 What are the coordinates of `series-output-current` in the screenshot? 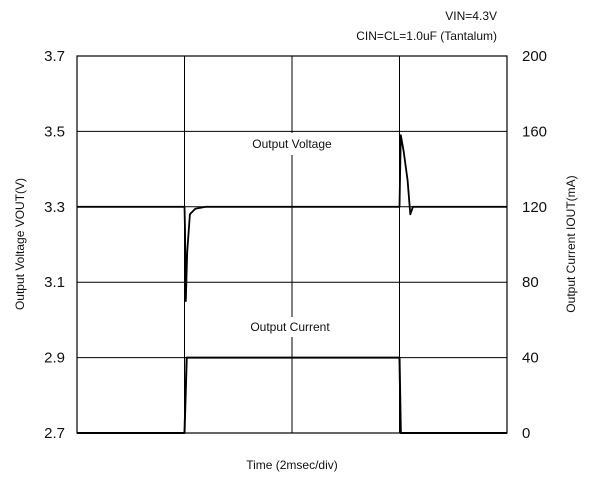 It's located at (292, 395).